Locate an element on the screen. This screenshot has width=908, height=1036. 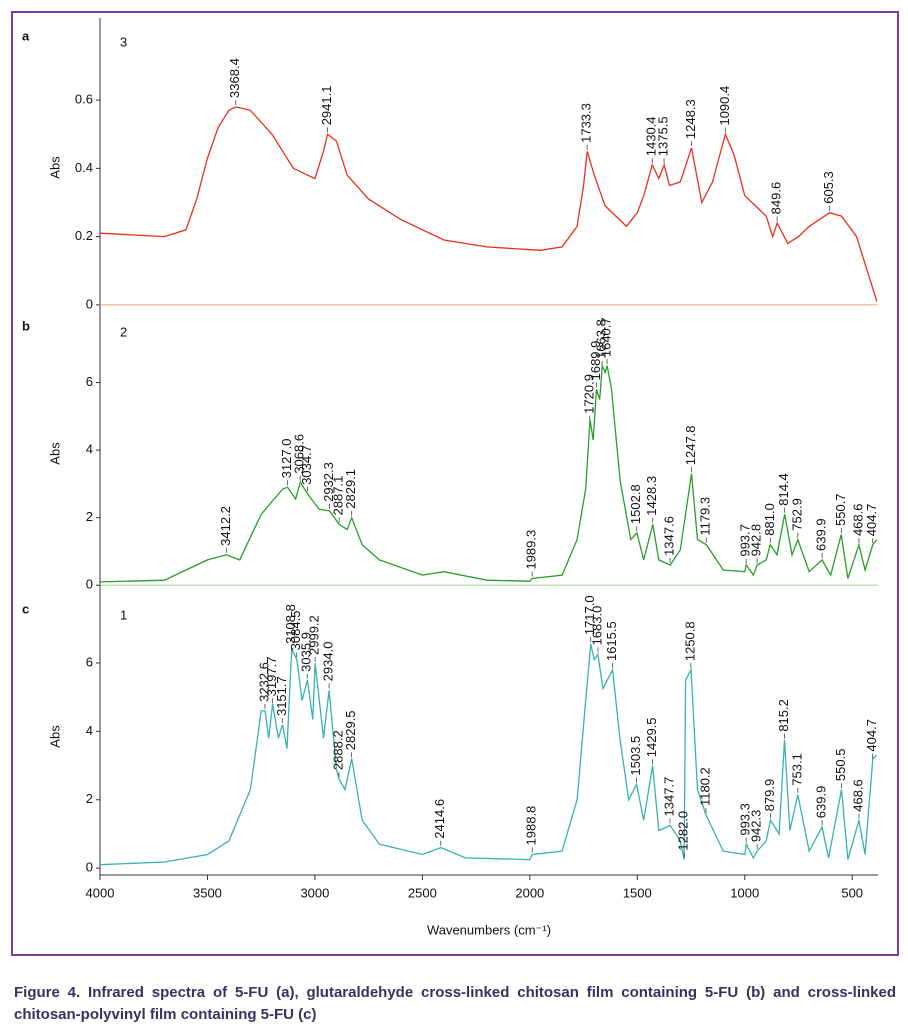
peak-label: 1179.3 is located at coordinates (705, 516).